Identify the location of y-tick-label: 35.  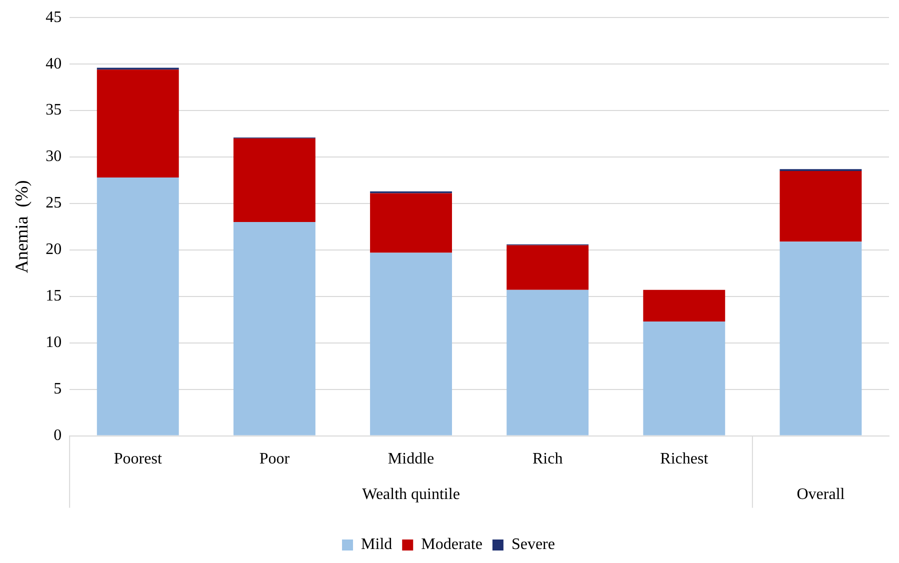
(54, 110).